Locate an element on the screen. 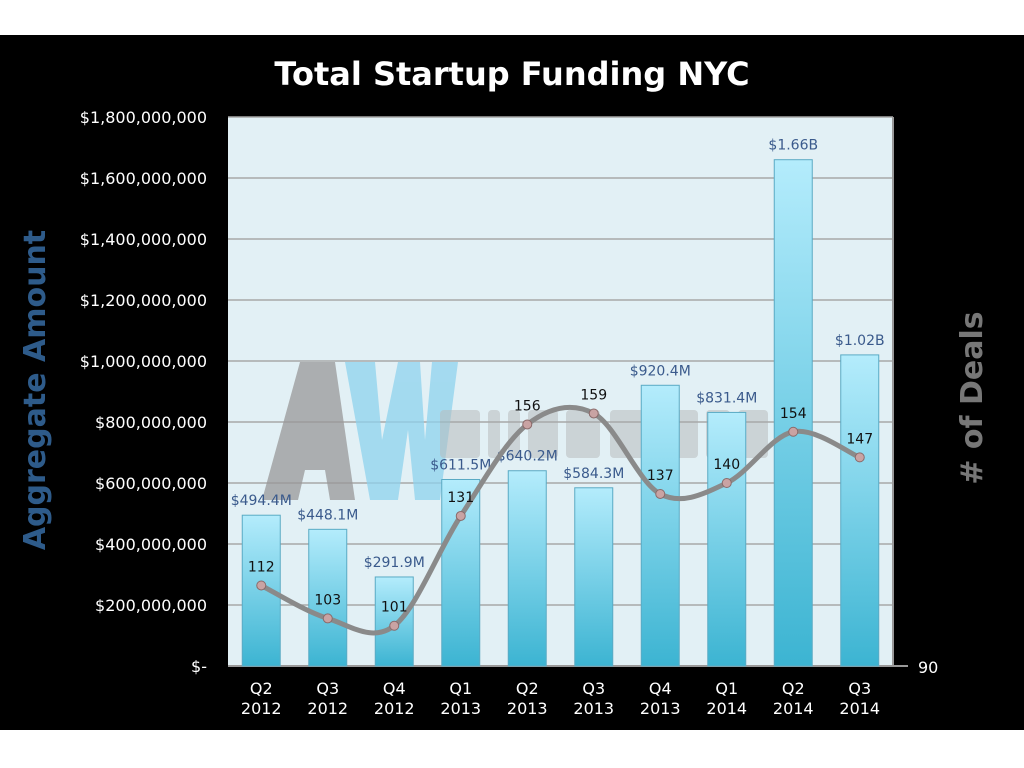 The height and width of the screenshot is (768, 1024). deals-data-label: 103 is located at coordinates (327, 600).